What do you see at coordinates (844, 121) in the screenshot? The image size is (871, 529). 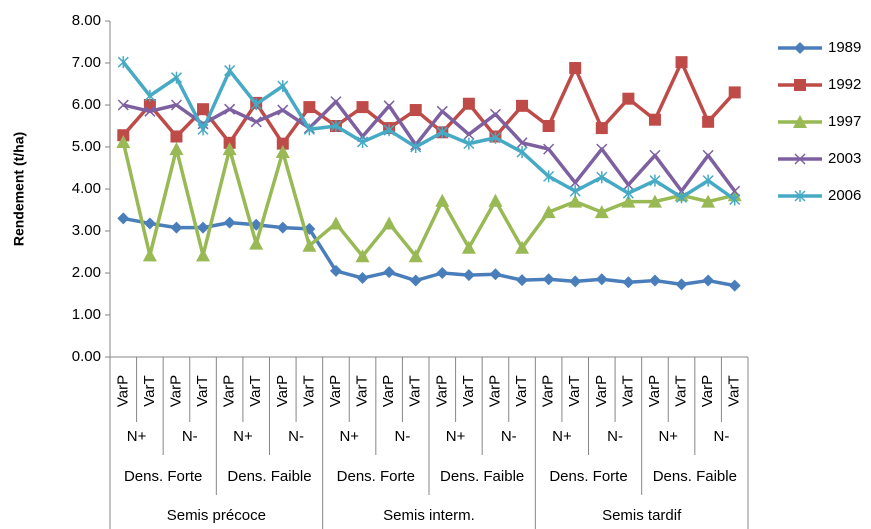 I see `legend-label: 1997` at bounding box center [844, 121].